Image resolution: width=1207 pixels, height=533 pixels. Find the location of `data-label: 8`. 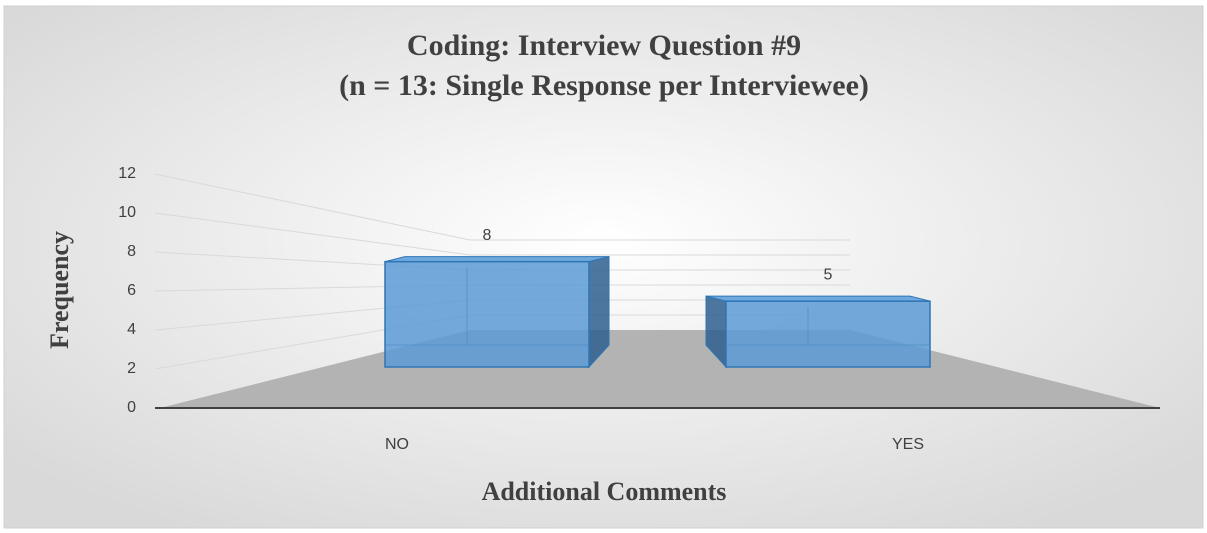

data-label: 8 is located at coordinates (487, 235).